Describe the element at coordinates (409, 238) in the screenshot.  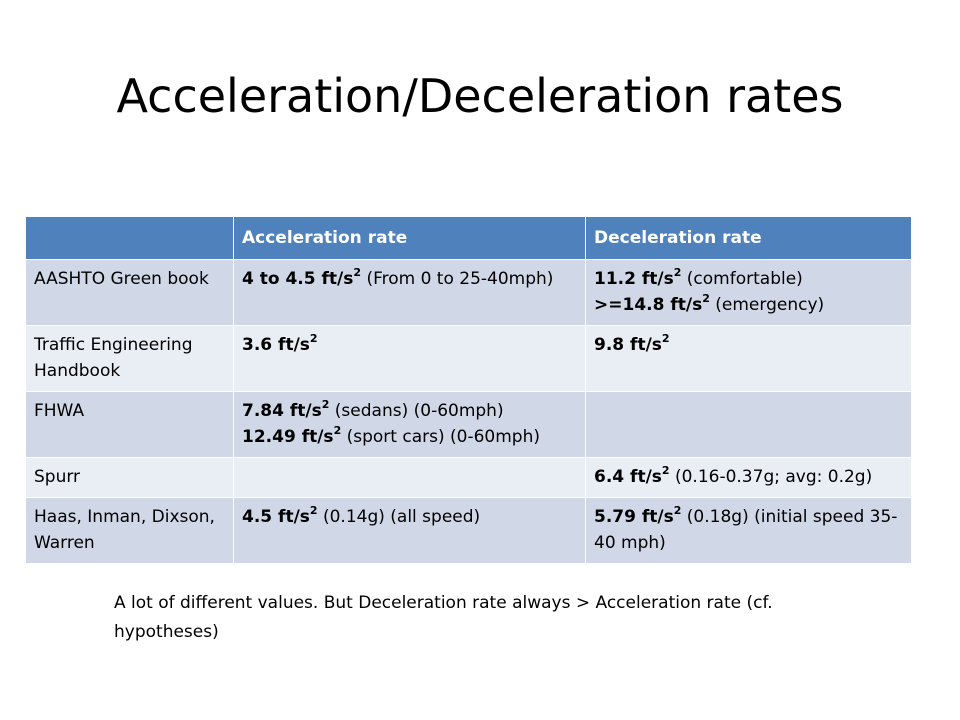
I see `header-acceleration-rate: Acceleration rate` at that location.